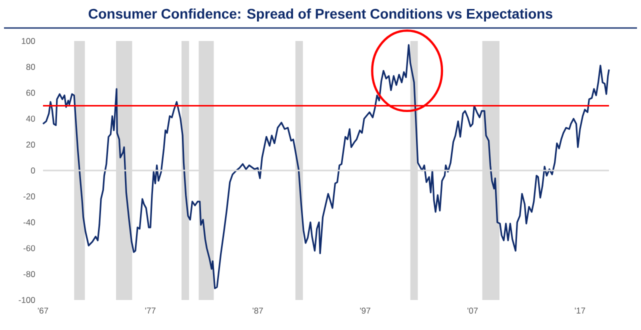 The width and height of the screenshot is (641, 330). I want to click on x-tick-label: '77, so click(150, 311).